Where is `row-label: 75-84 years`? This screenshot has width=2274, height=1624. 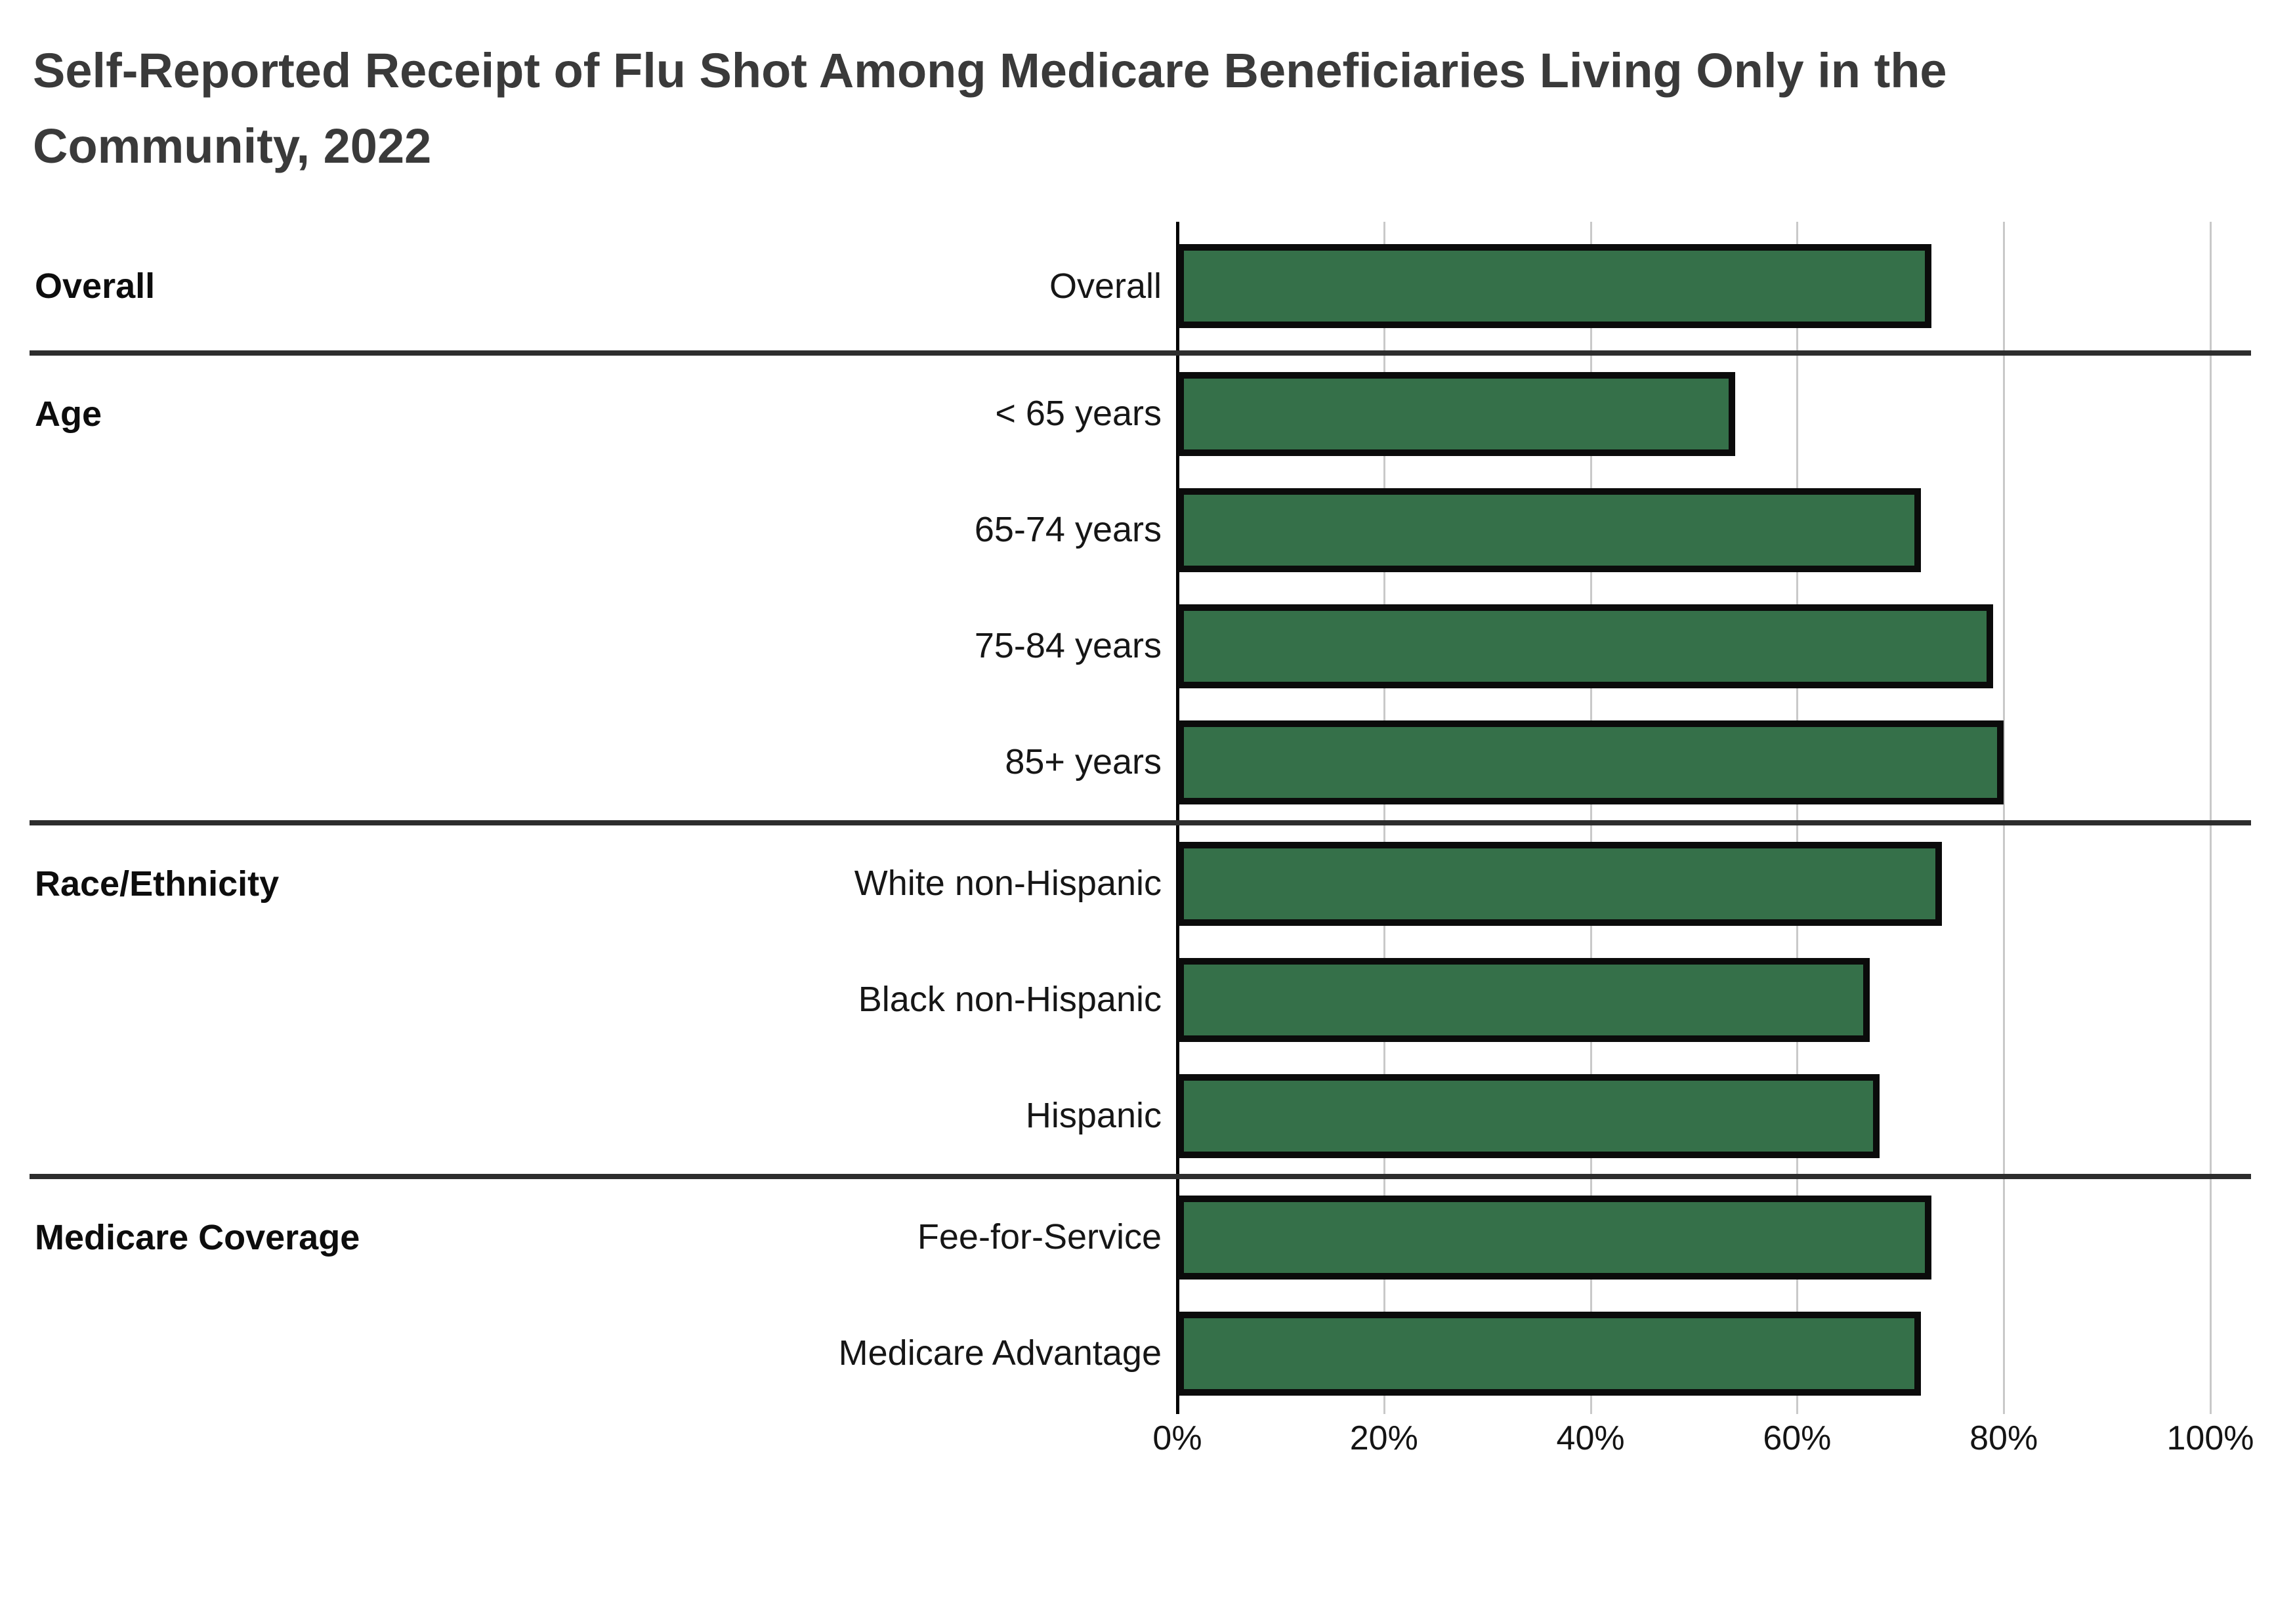 row-label: 75-84 years is located at coordinates (1068, 646).